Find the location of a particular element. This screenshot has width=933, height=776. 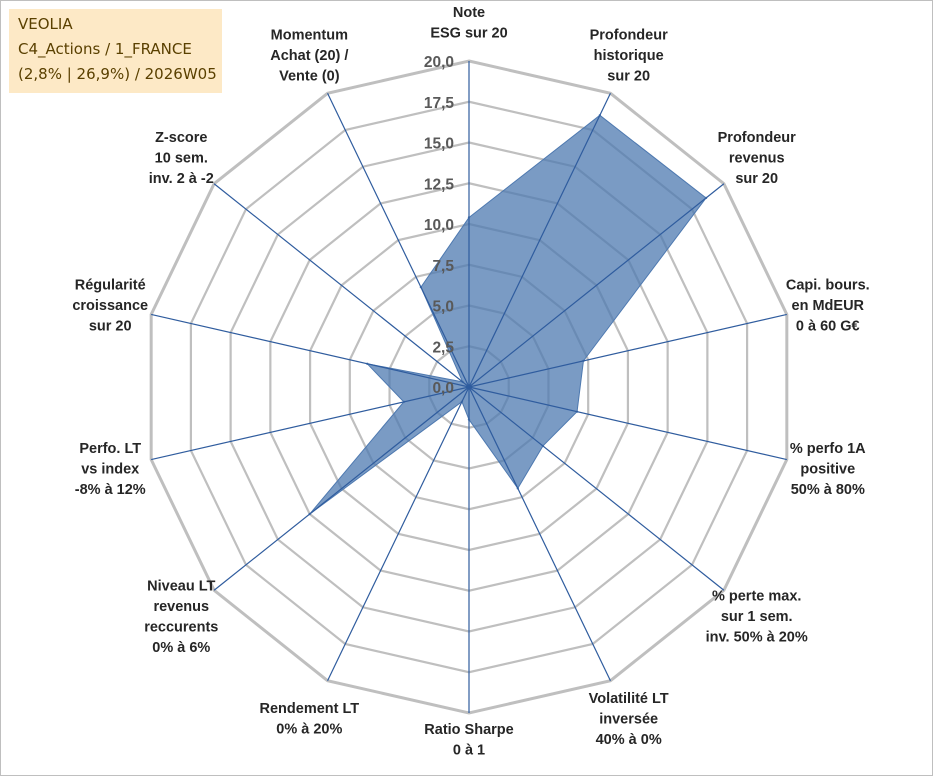

axis-label: Régularité croissance sur 20 is located at coordinates (110, 305).